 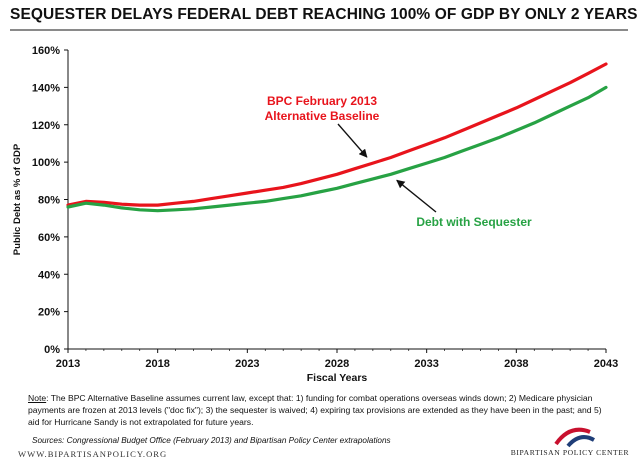 What do you see at coordinates (322, 101) in the screenshot?
I see `annotation-alternative-baseline-label: BPC February 2013` at bounding box center [322, 101].